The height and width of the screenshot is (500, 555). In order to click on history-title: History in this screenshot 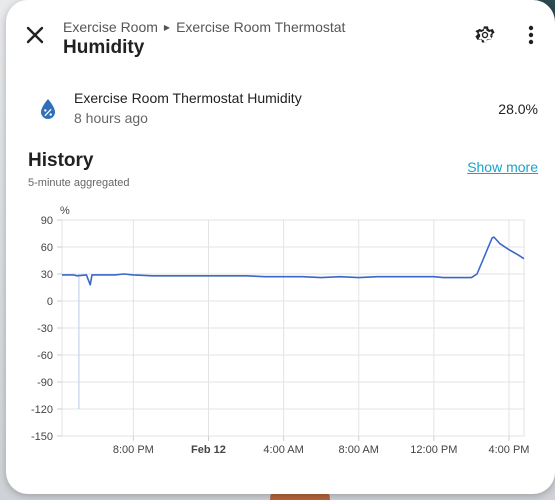, I will do `click(61, 160)`.